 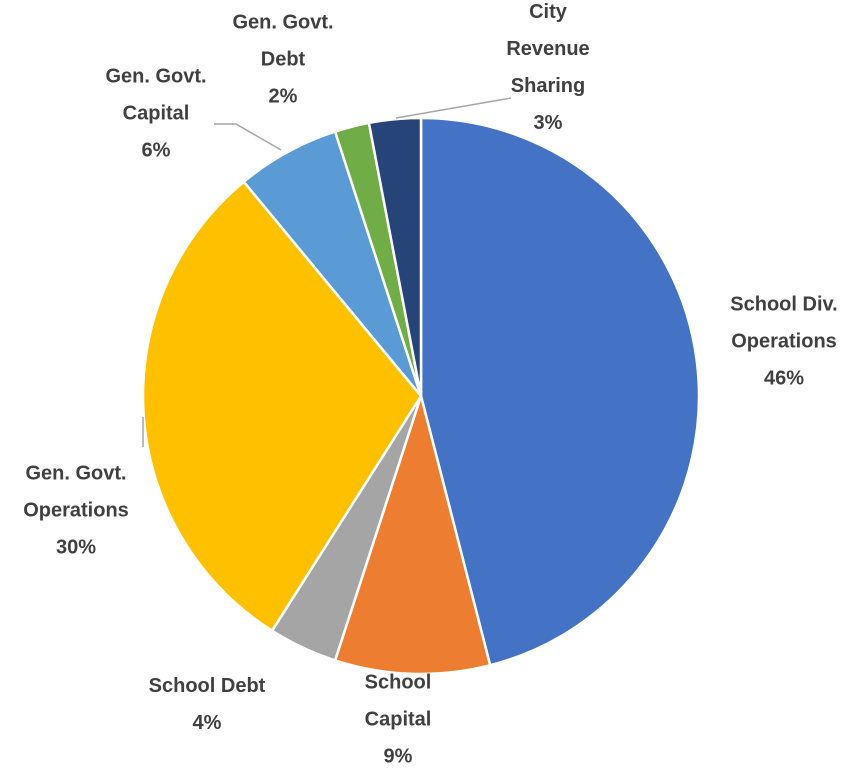 I want to click on data-label: School Div. Operations 46%, so click(x=783, y=341).